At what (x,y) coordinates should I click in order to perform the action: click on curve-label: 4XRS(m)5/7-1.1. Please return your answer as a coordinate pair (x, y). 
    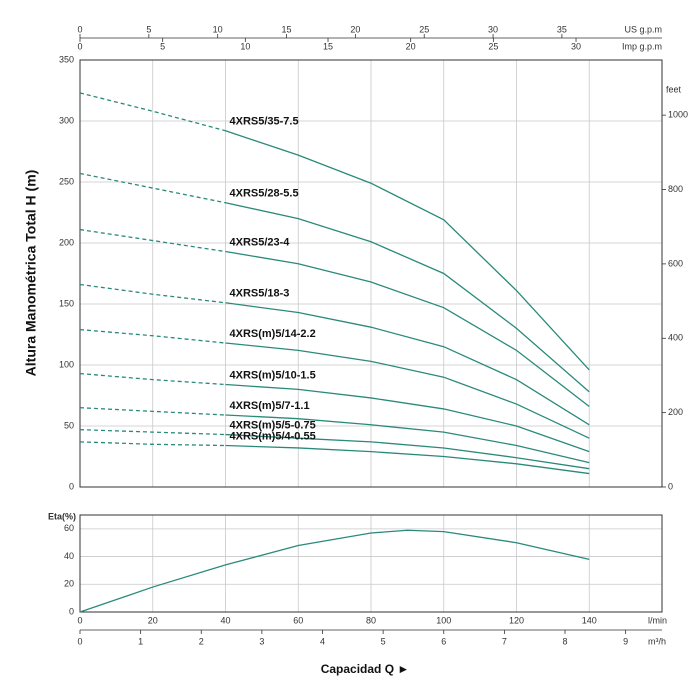
    Looking at the image, I should click on (270, 406).